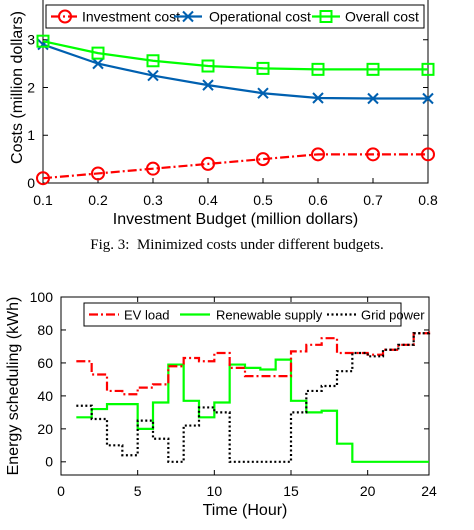 This screenshot has width=474, height=530. Describe the element at coordinates (147, 315) in the screenshot. I see `legend-label: EV load` at that location.